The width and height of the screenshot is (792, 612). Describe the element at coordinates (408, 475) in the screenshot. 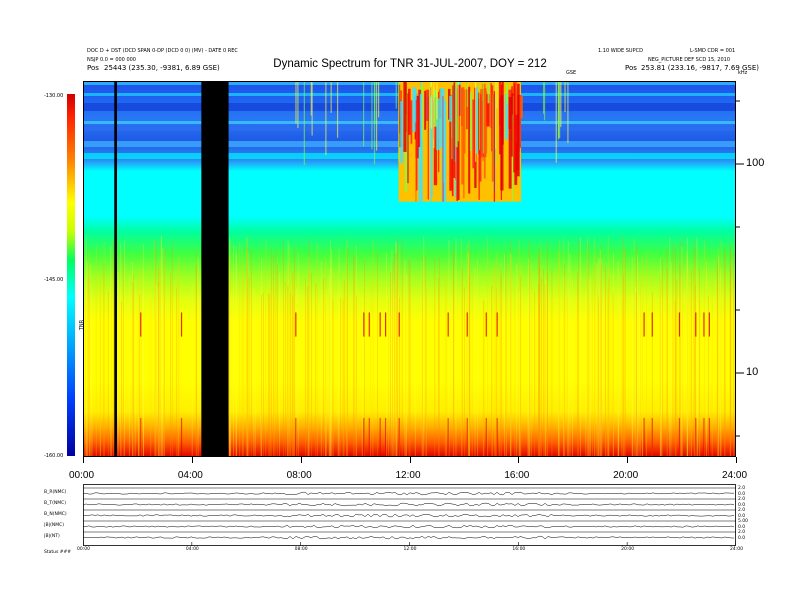

I see `x-tick-label: 12:00` at that location.